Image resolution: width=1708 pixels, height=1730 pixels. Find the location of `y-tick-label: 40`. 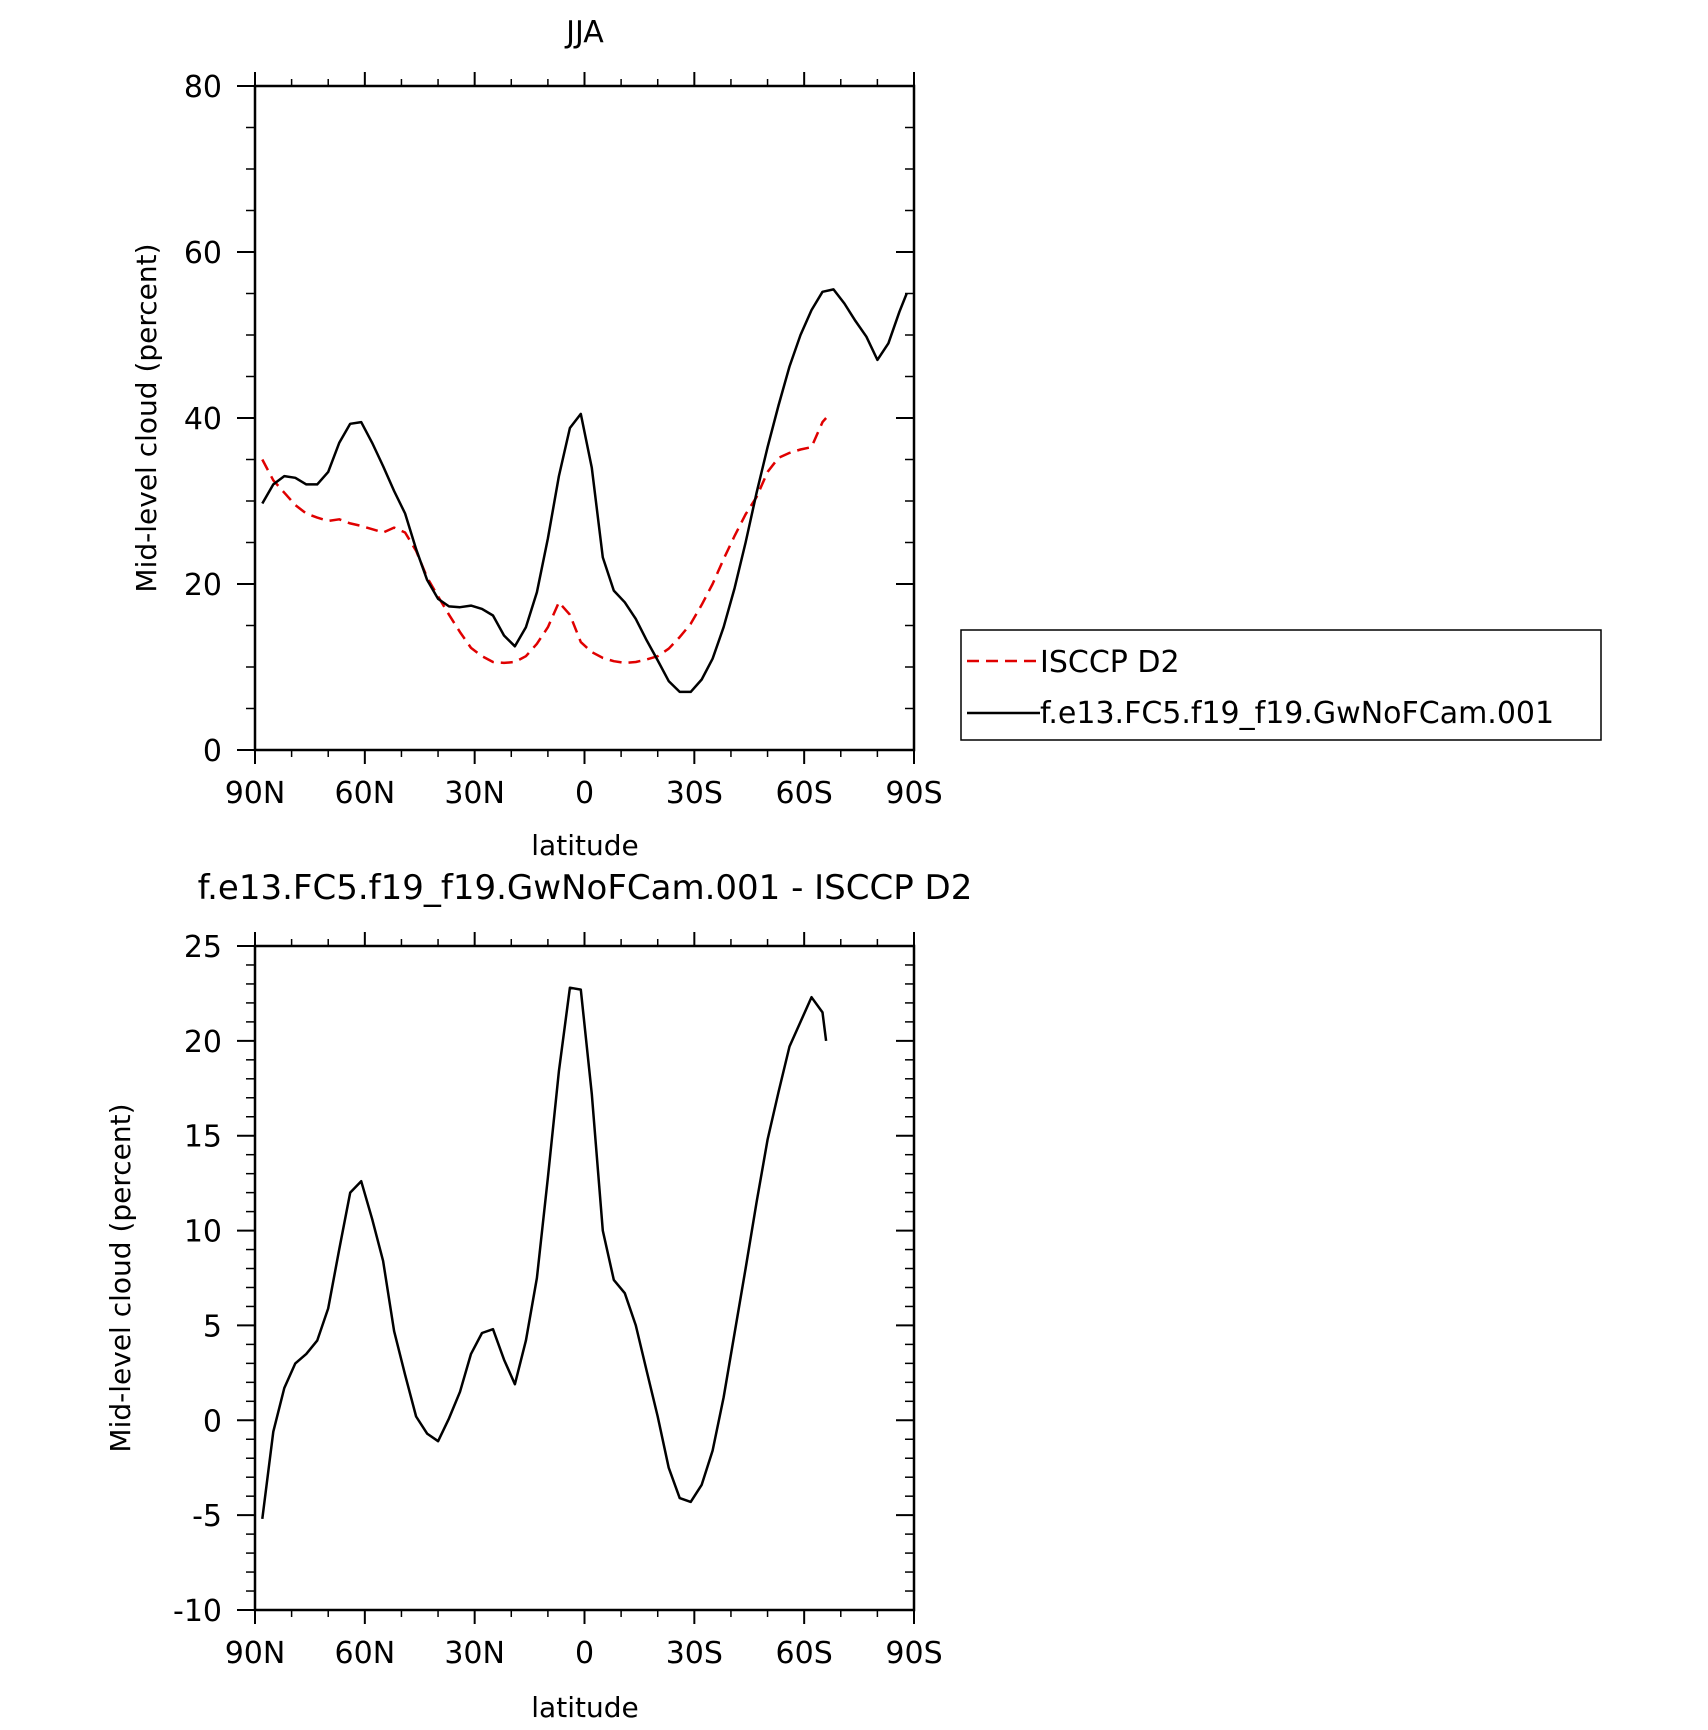

y-tick-label: 40 is located at coordinates (203, 419).